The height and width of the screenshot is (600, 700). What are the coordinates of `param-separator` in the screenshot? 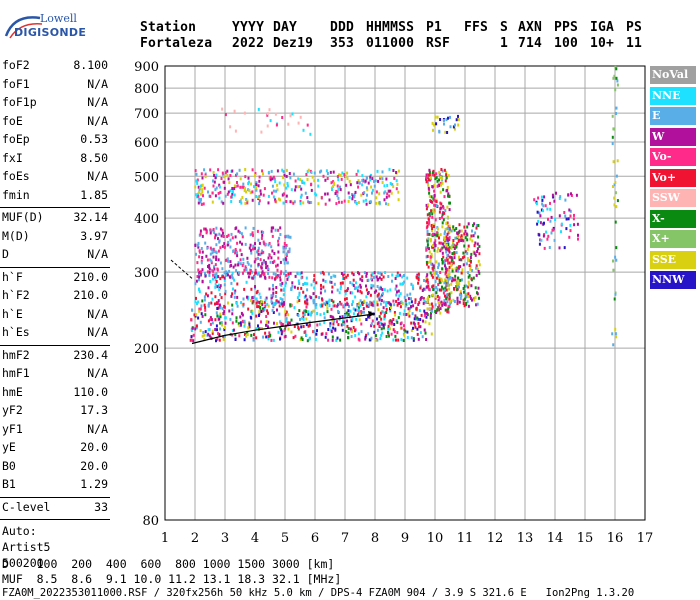 It's located at (55, 267).